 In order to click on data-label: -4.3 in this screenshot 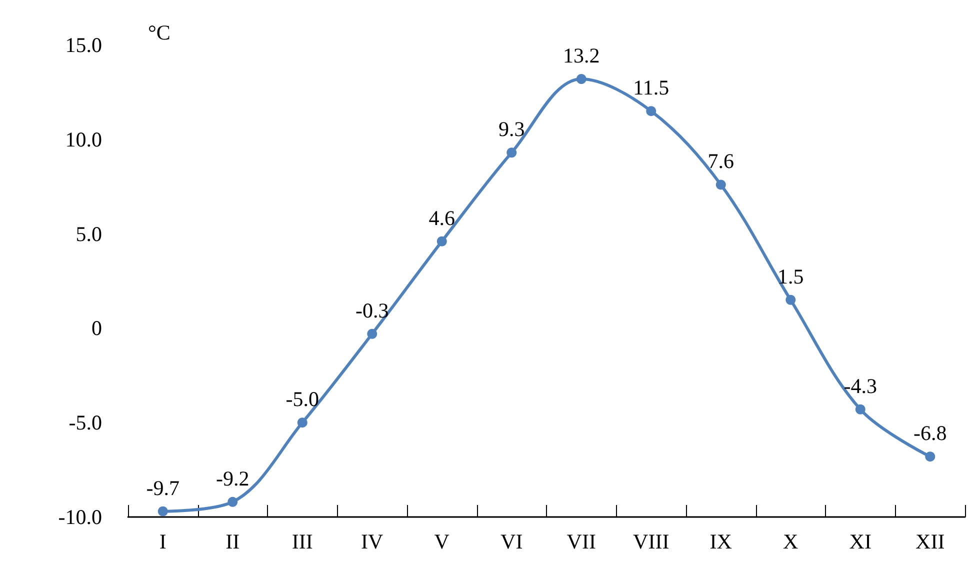, I will do `click(860, 386)`.